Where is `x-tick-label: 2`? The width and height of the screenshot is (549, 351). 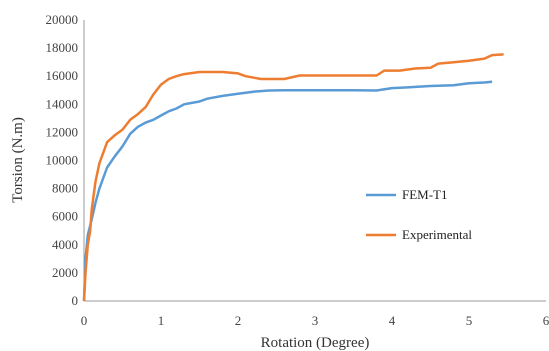 x-tick-label: 2 is located at coordinates (238, 320).